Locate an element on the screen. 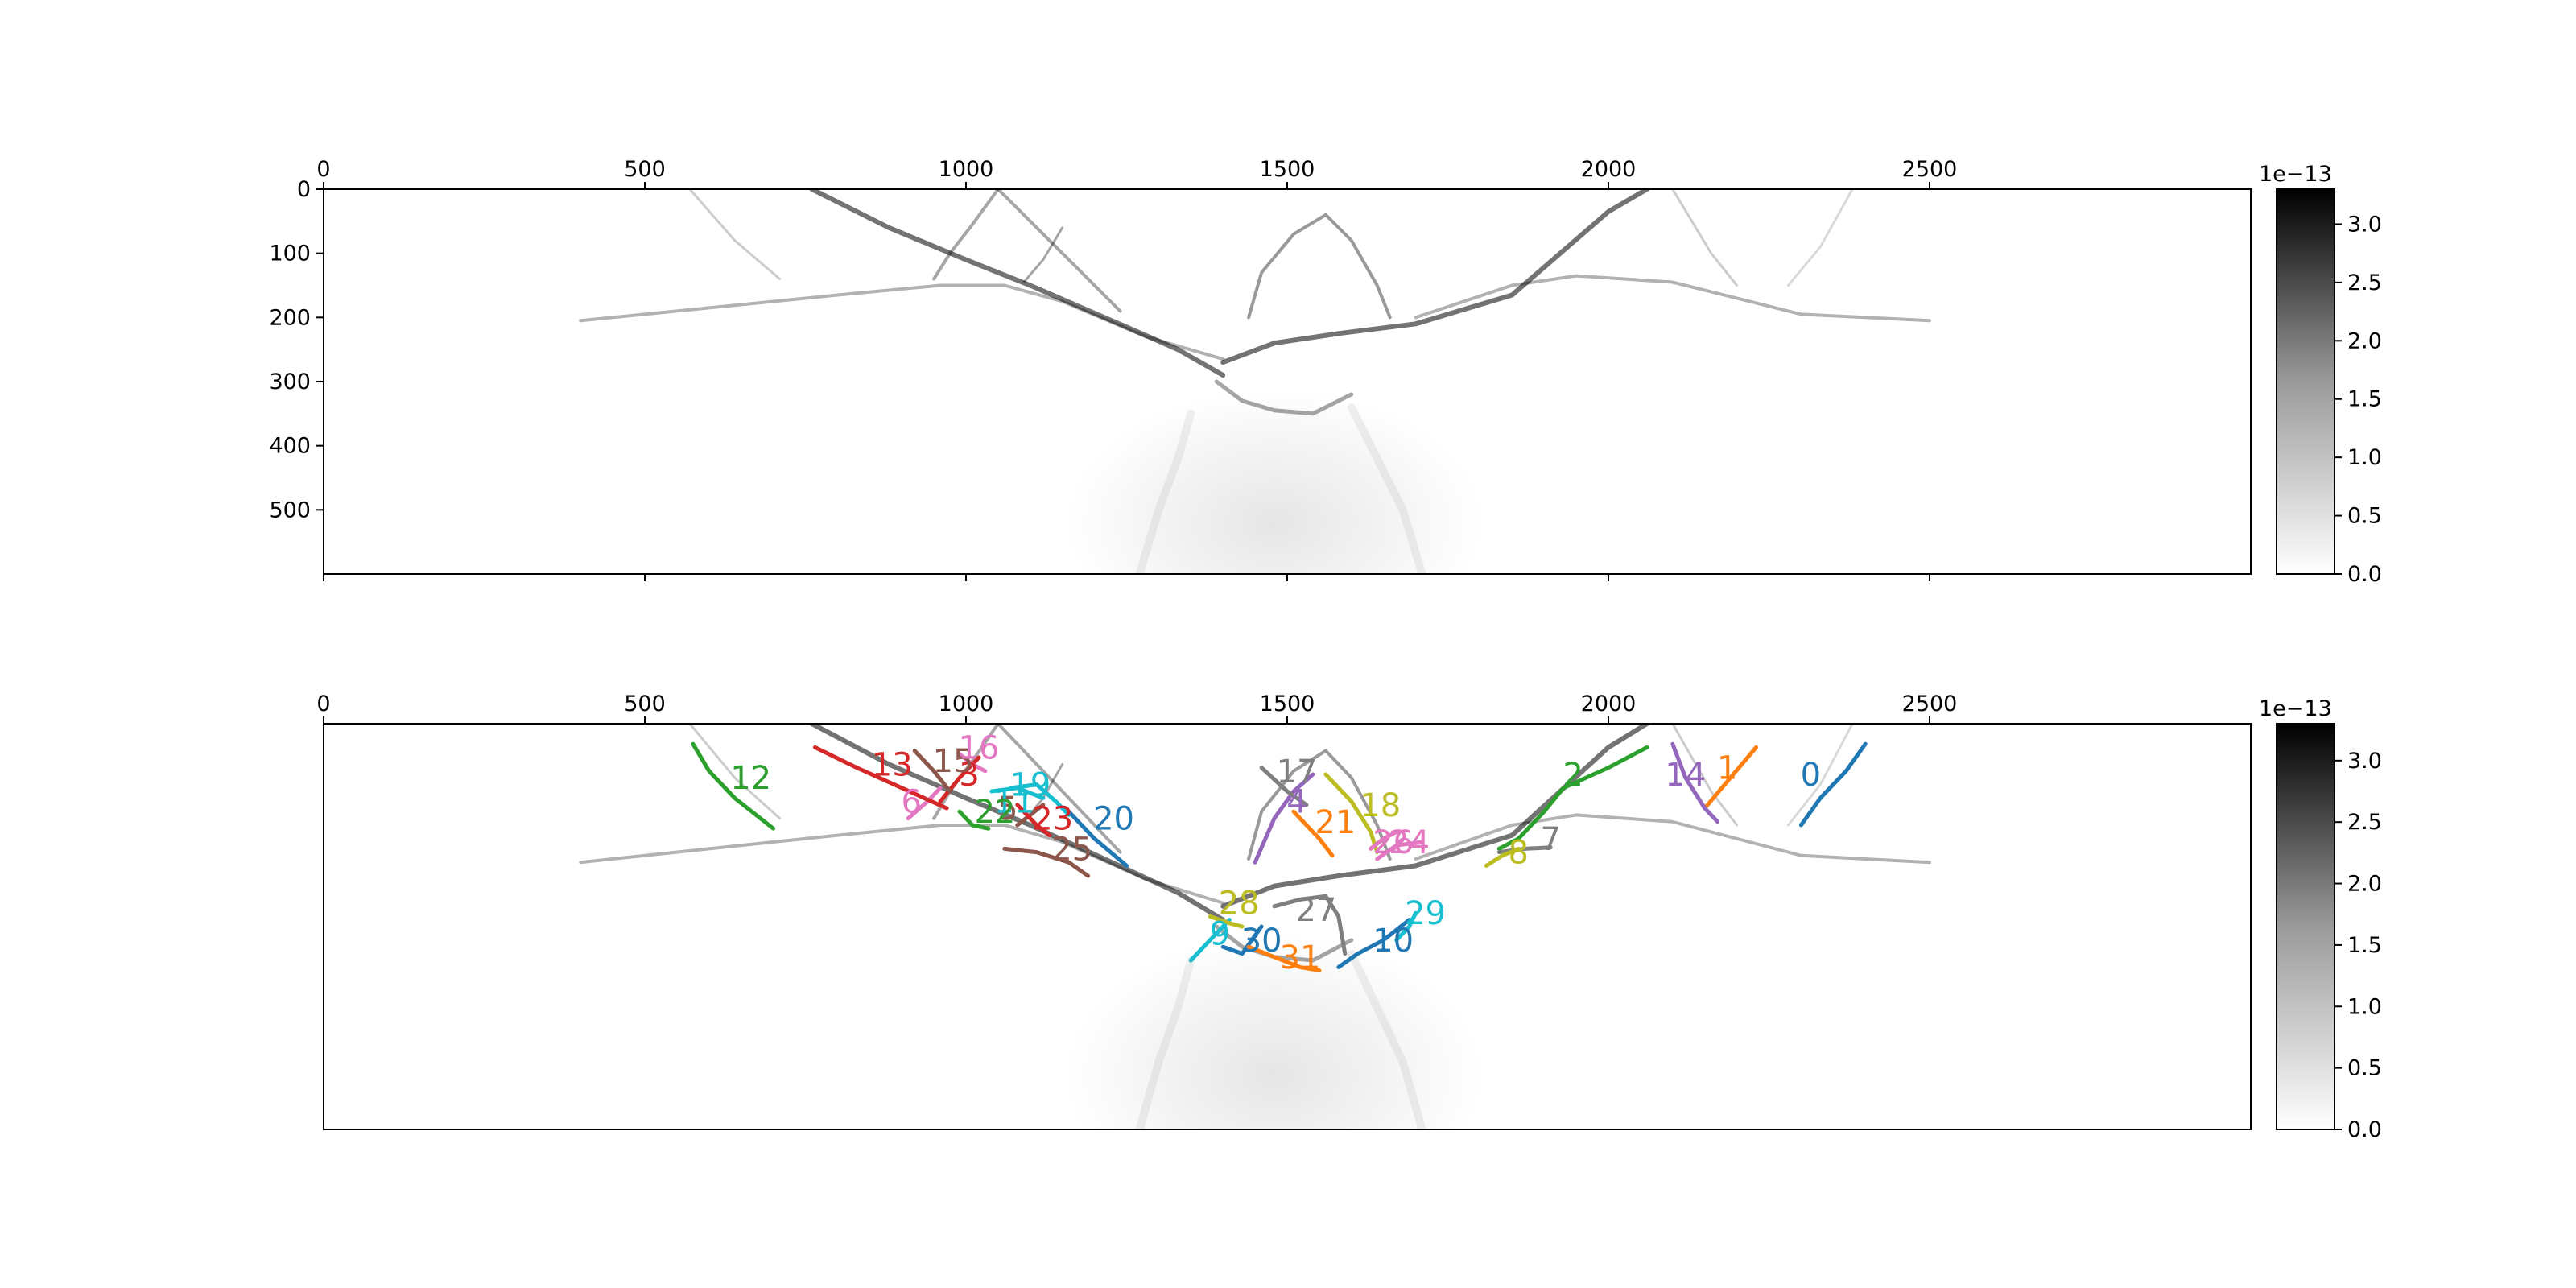  x-tick-label: 0 is located at coordinates (323, 169).